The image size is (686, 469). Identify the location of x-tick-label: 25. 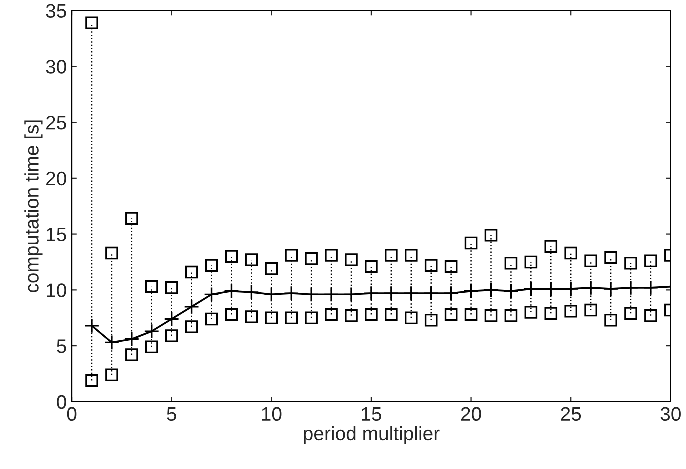
(571, 414).